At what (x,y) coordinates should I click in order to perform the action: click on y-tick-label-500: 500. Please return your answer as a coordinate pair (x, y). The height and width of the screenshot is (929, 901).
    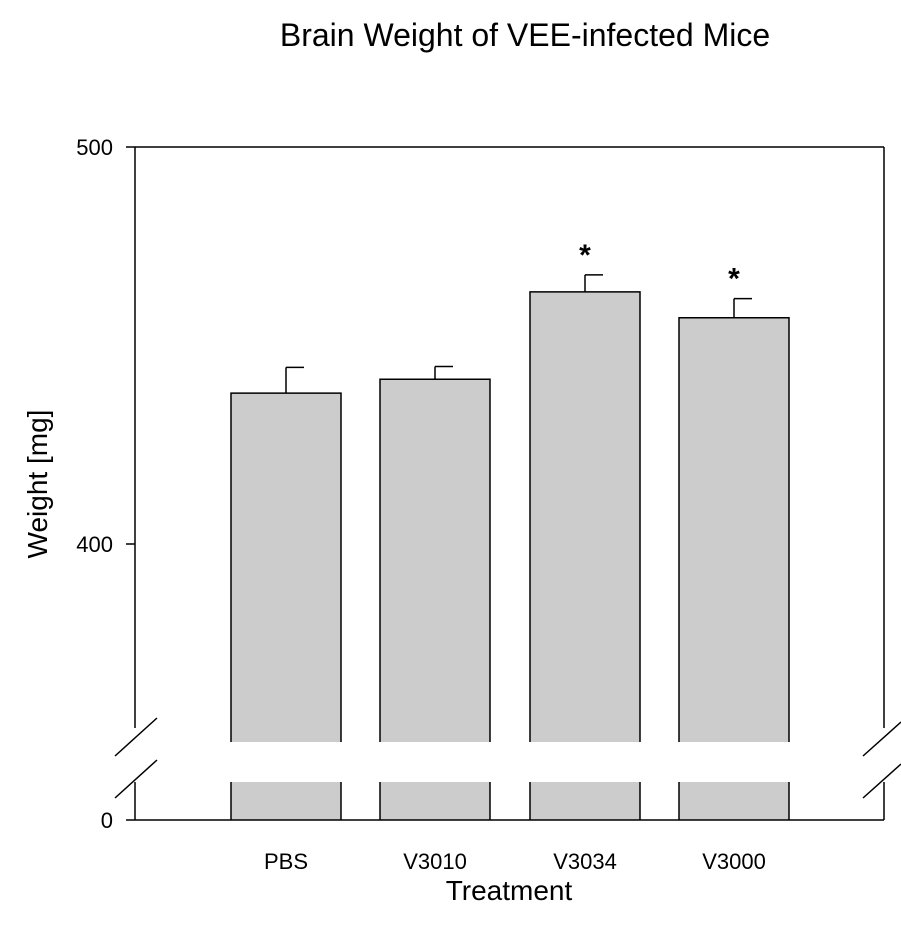
    Looking at the image, I should click on (94, 147).